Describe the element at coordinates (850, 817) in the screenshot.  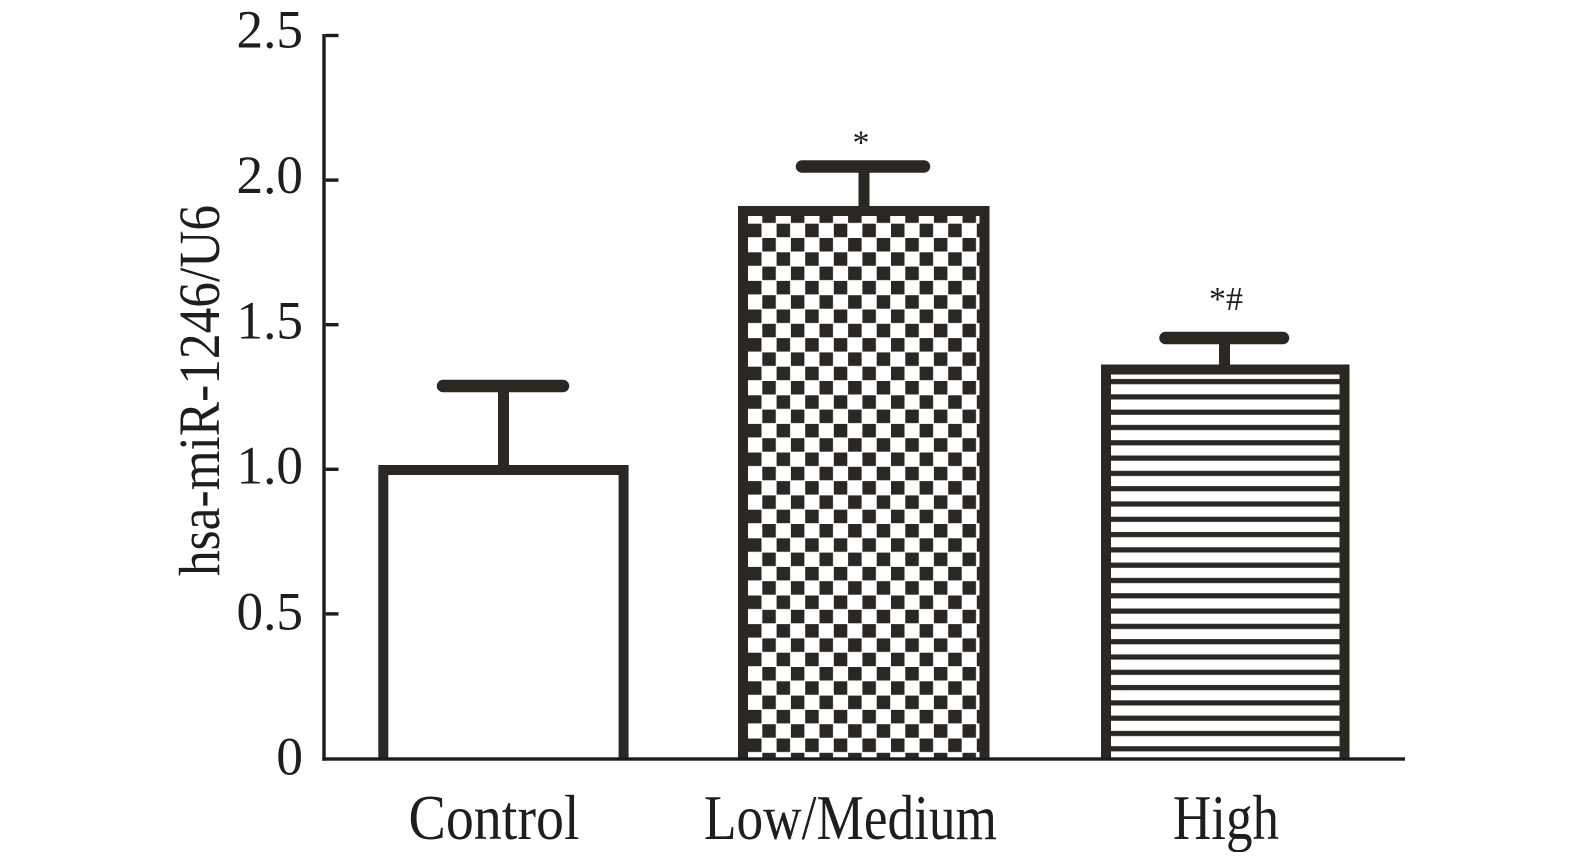
I see `svg-text: Low/Medium` at that location.